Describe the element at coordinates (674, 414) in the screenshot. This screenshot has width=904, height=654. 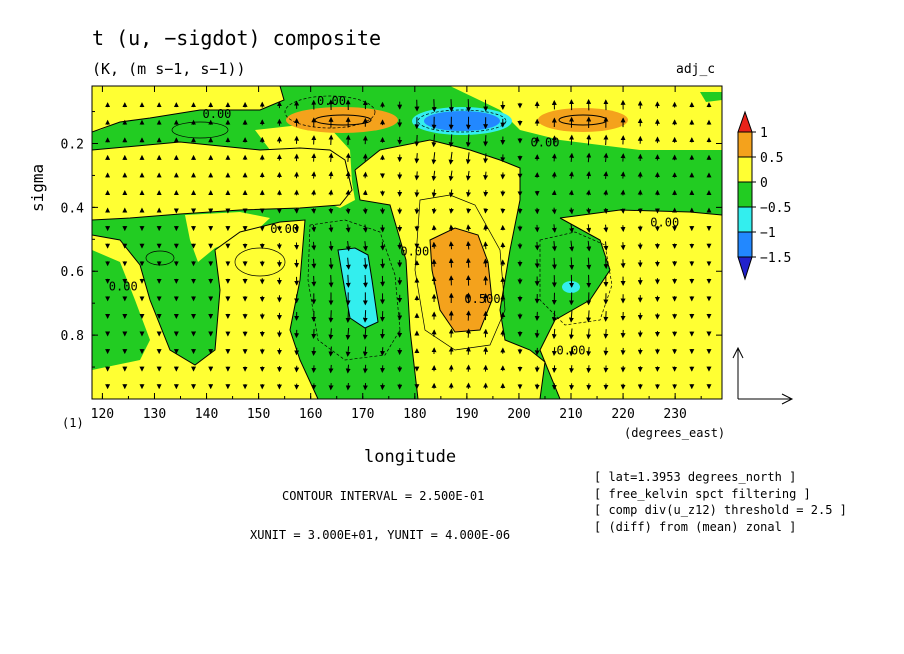
I see `x-tick-label: 230` at that location.